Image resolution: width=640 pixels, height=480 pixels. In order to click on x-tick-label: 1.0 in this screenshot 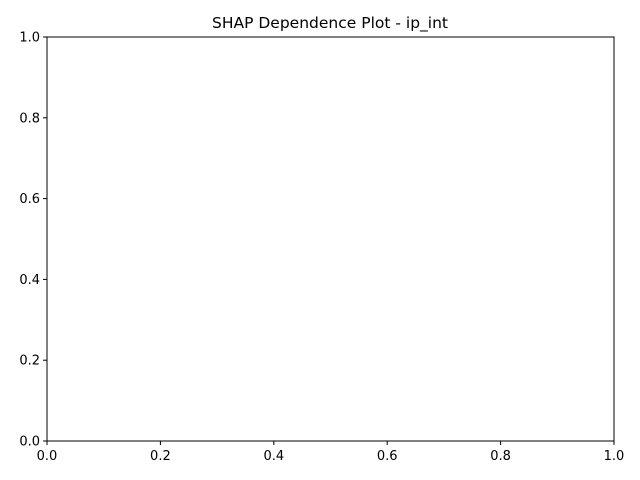, I will do `click(614, 456)`.